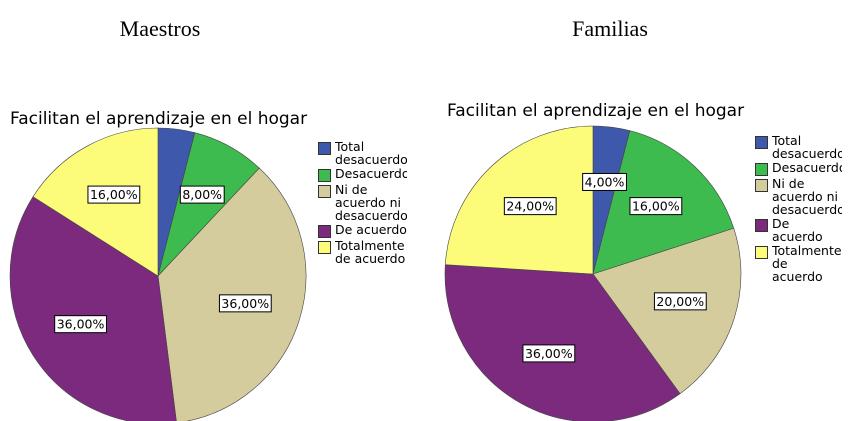 The width and height of the screenshot is (860, 421). I want to click on heading: Maestros, so click(160, 28).